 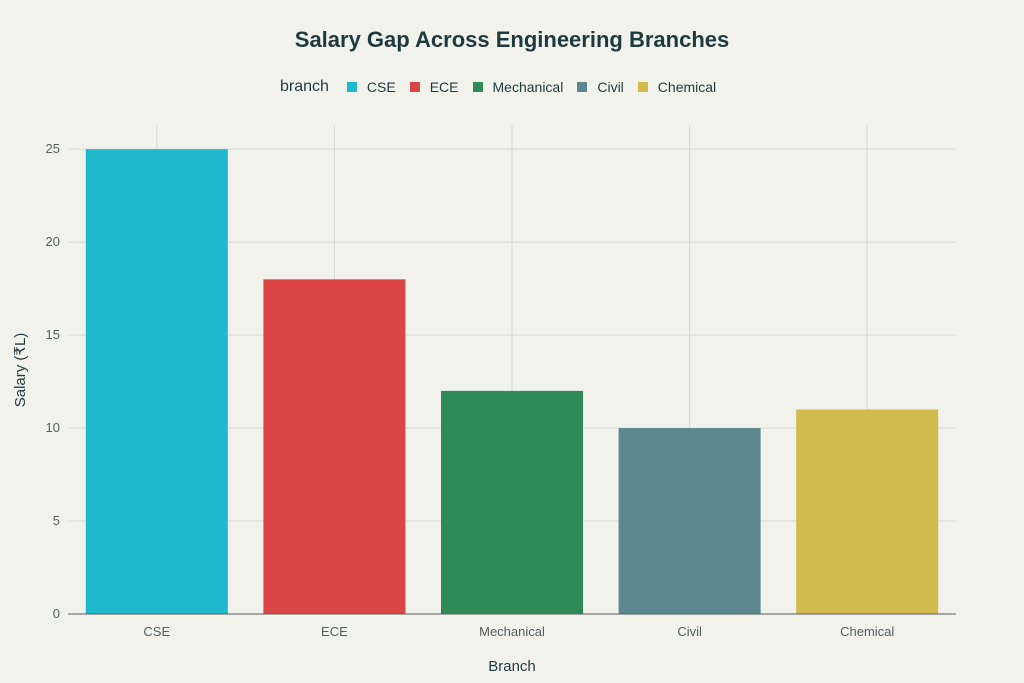 I want to click on legend-label: Civil, so click(x=610, y=87).